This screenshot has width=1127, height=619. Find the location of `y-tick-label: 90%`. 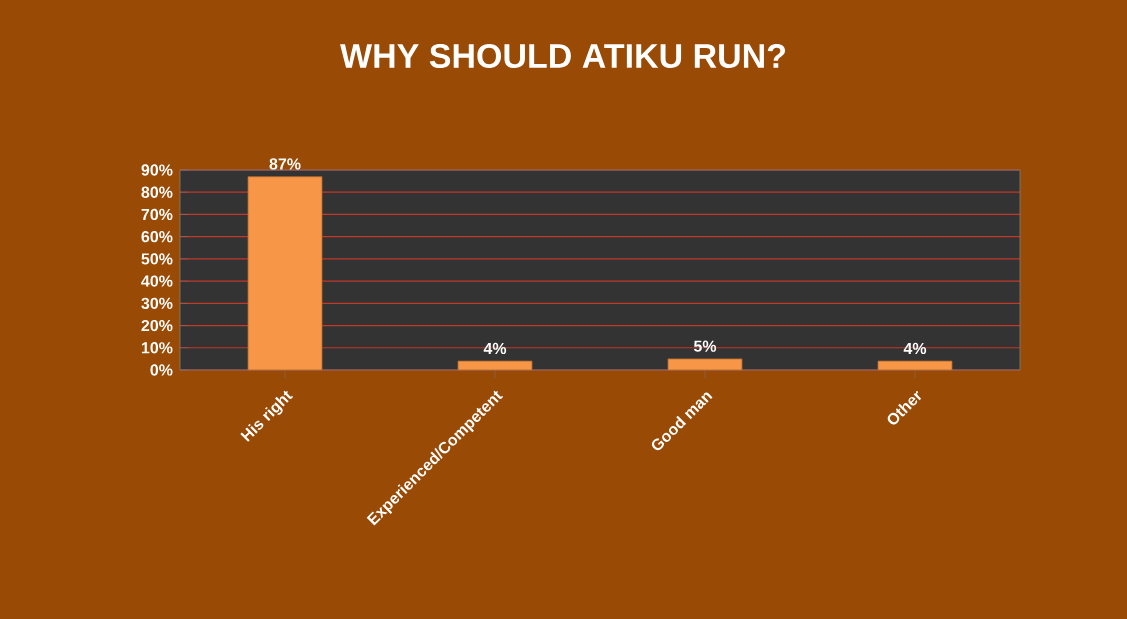

y-tick-label: 90% is located at coordinates (157, 170).